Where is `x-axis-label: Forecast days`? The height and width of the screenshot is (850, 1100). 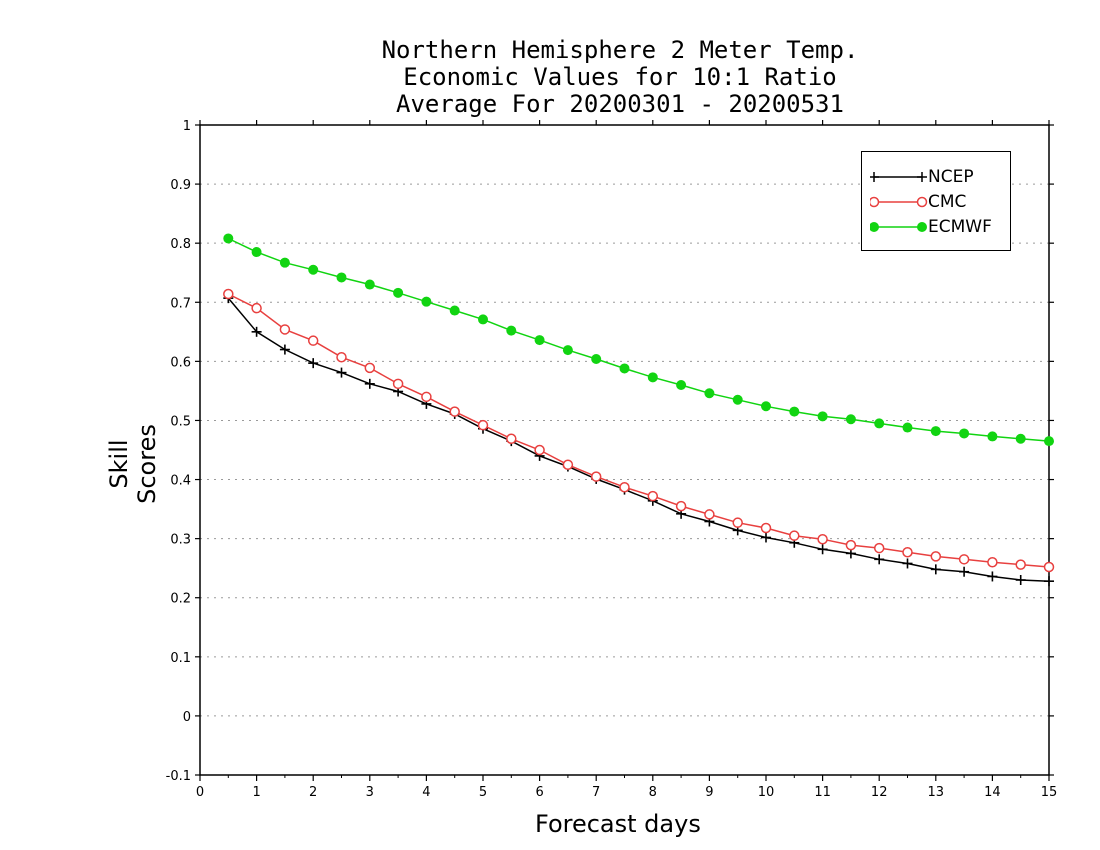
x-axis-label: Forecast days is located at coordinates (618, 824).